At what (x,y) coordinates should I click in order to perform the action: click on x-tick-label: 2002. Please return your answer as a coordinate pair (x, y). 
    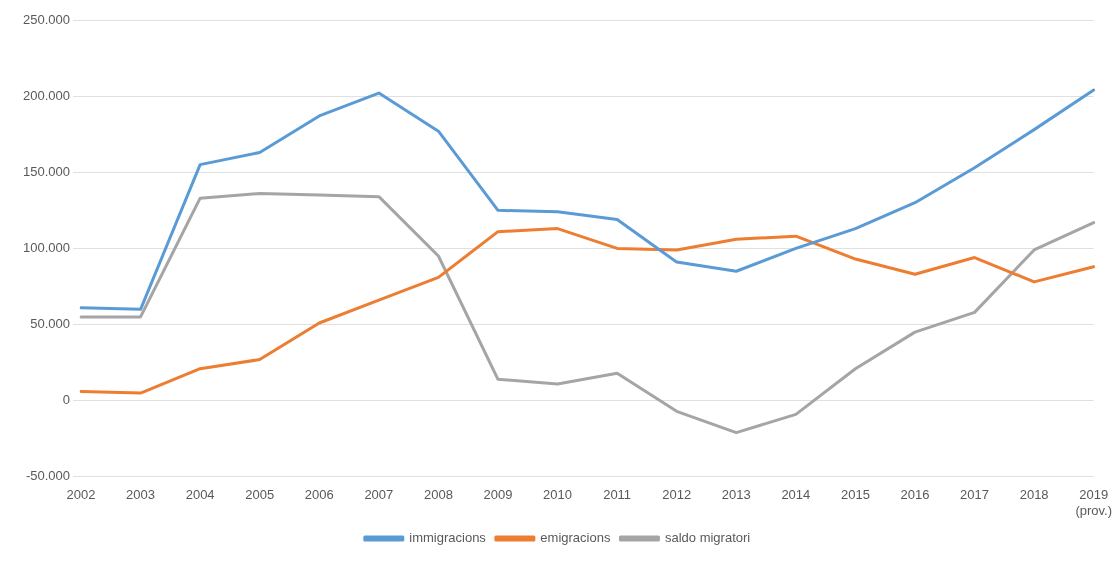
    Looking at the image, I should click on (81, 495).